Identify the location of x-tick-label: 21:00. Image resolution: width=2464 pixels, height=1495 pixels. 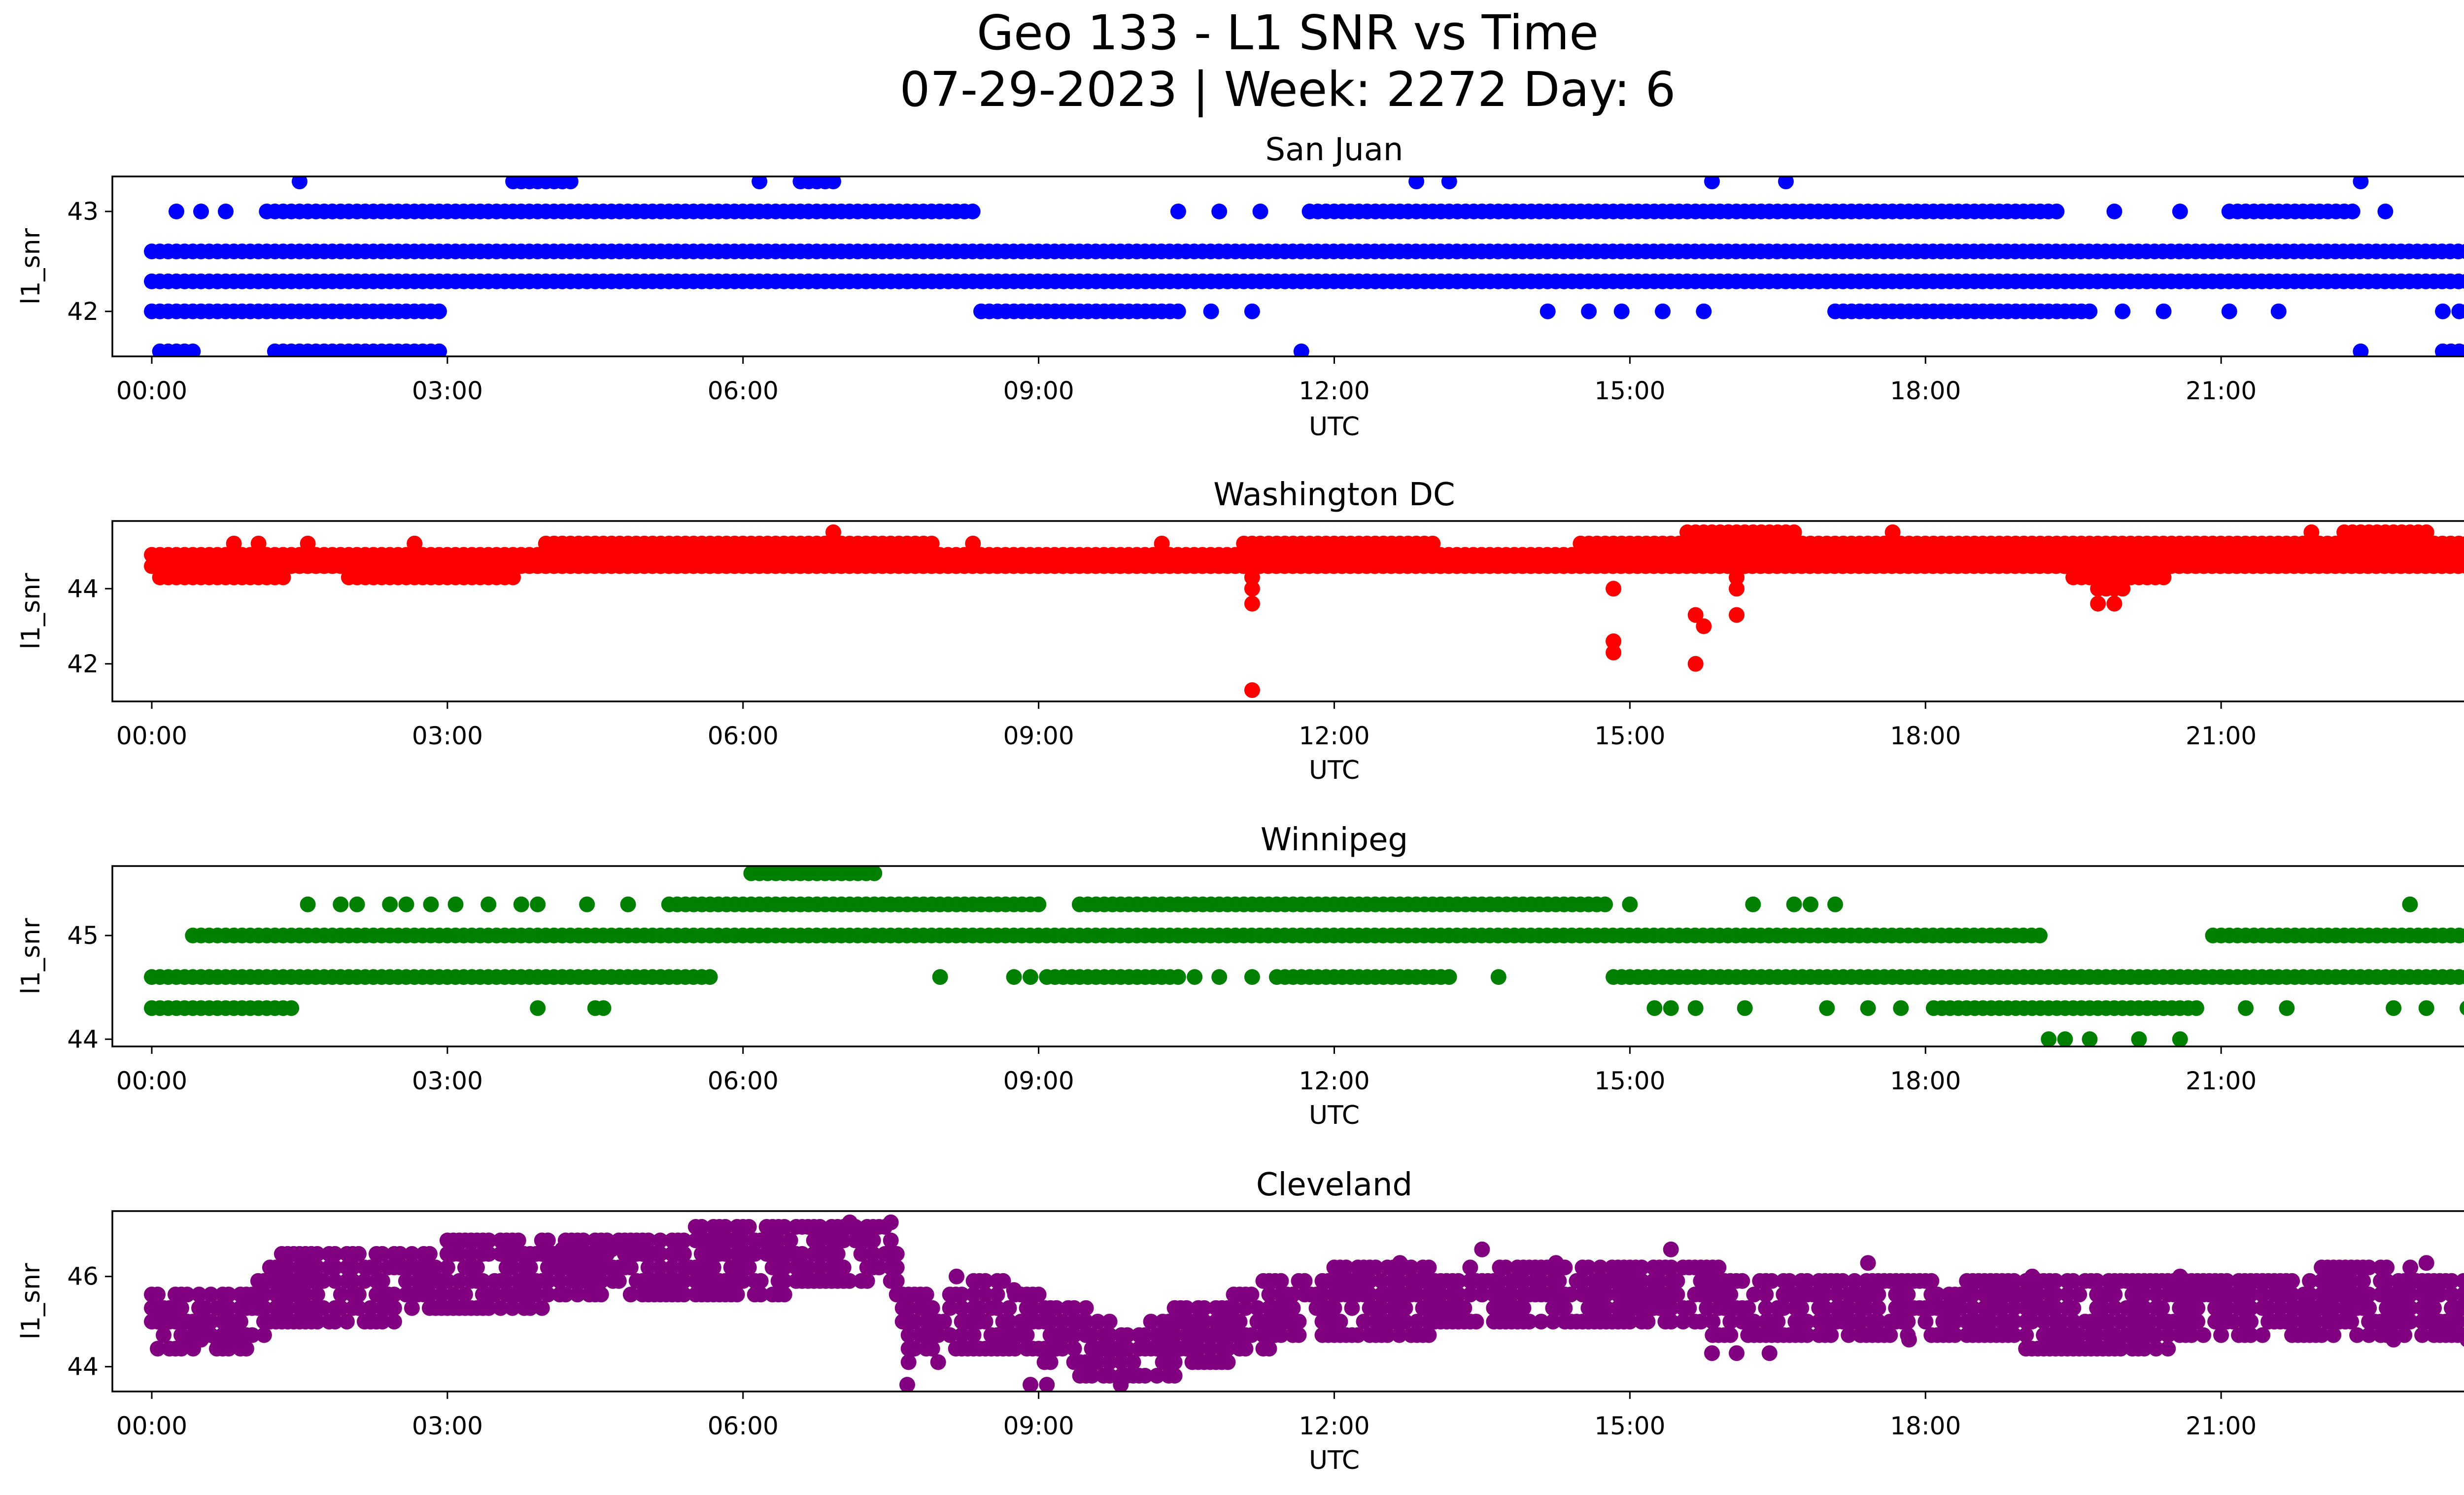
(2221, 1081).